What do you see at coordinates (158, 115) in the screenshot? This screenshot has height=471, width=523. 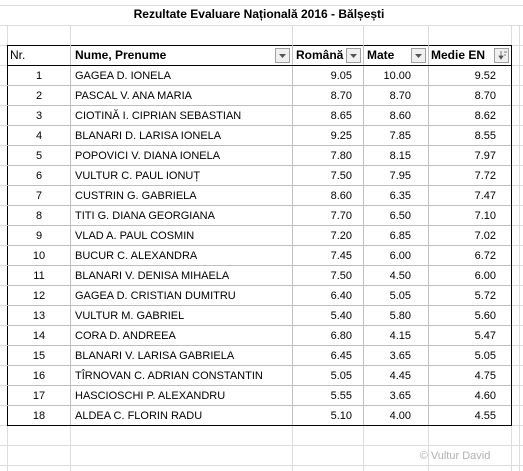 I see `student-name: CIOTINĂ I. CIPRIAN SEBASTIAN` at bounding box center [158, 115].